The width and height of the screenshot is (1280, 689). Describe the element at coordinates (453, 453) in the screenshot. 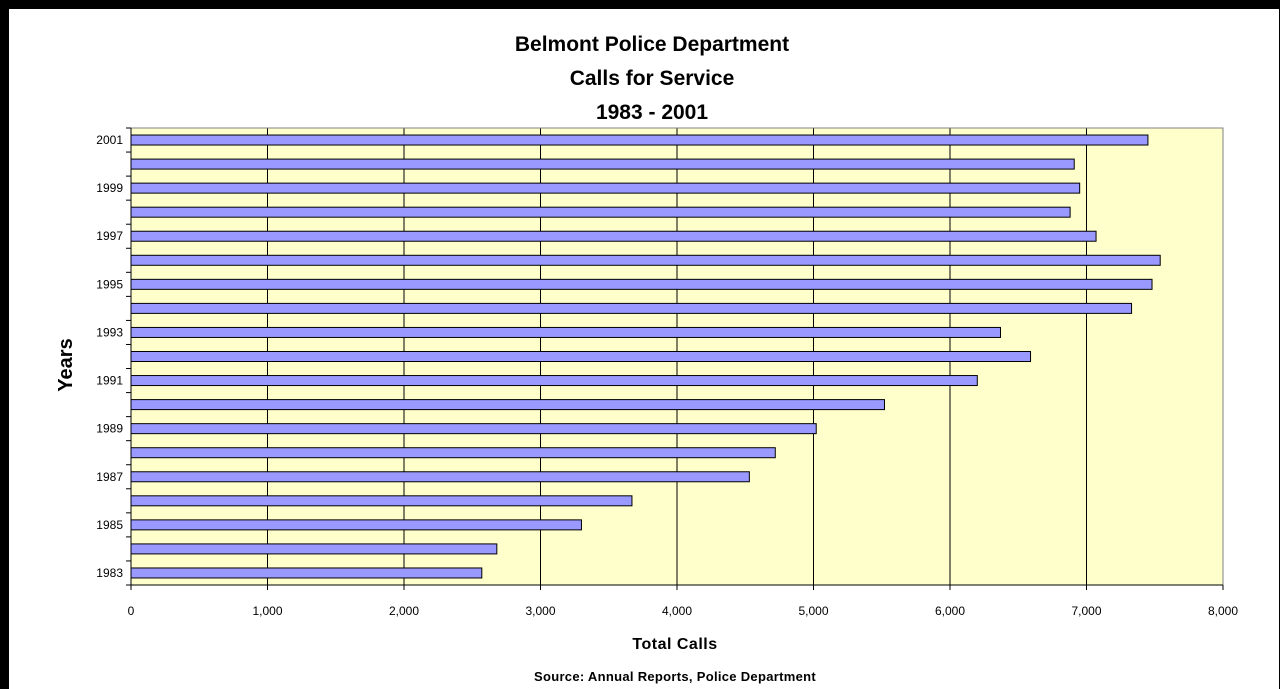

I see `bar-1988` at that location.